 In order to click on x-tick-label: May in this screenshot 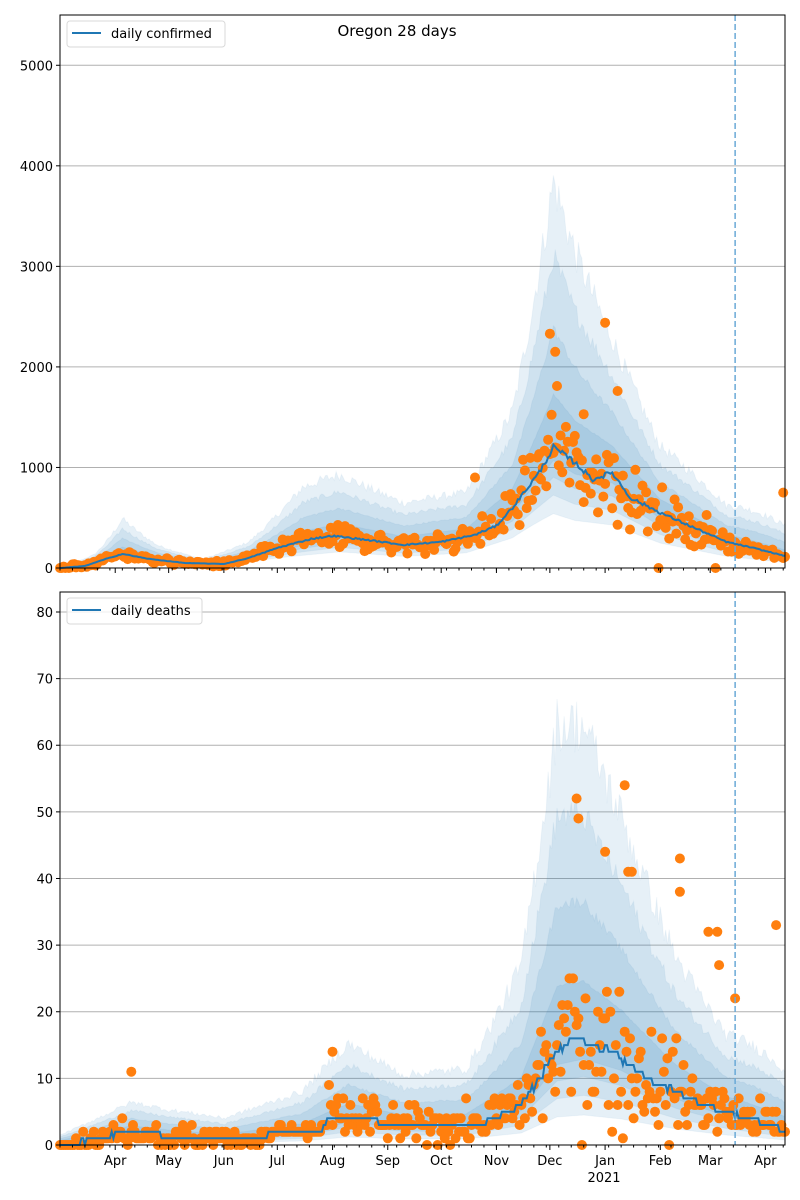, I will do `click(168, 1161)`.